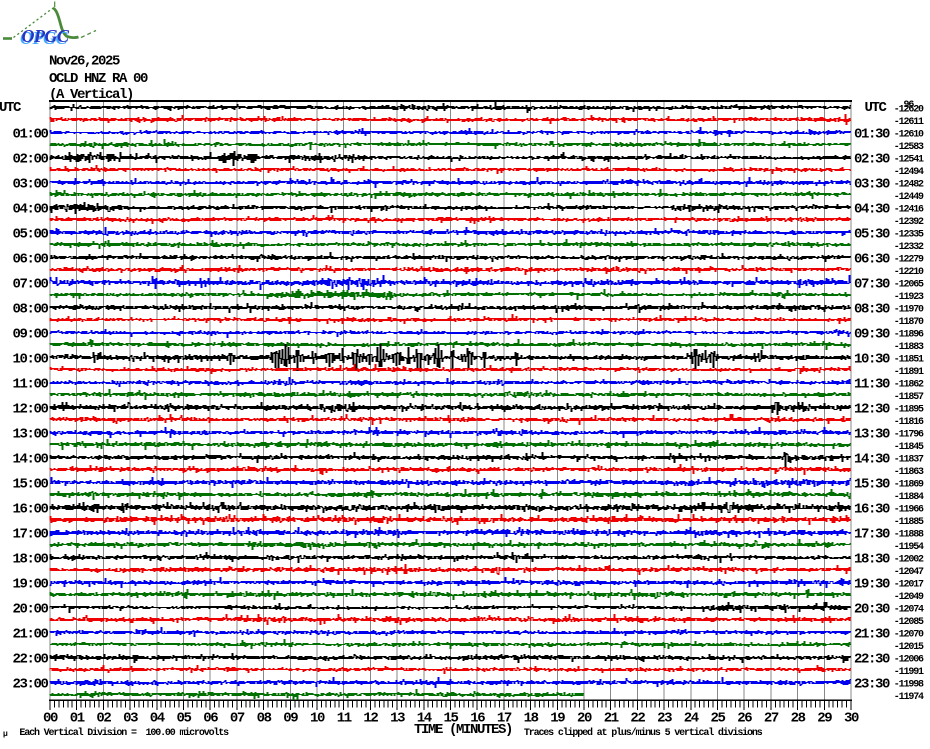  I want to click on svg-text: -12015, so click(909, 647).